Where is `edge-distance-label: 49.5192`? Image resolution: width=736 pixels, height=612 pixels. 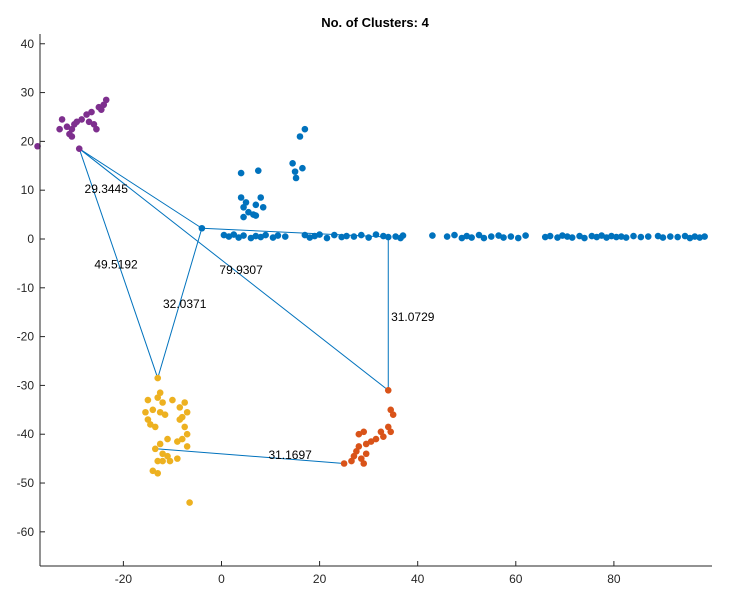
edge-distance-label: 49.5192 is located at coordinates (116, 264).